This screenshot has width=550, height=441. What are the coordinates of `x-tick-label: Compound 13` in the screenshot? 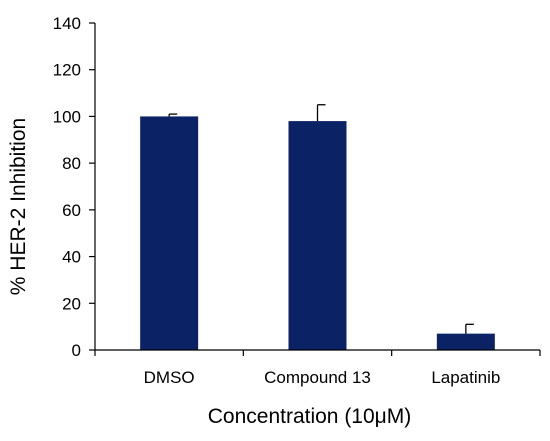 It's located at (317, 377).